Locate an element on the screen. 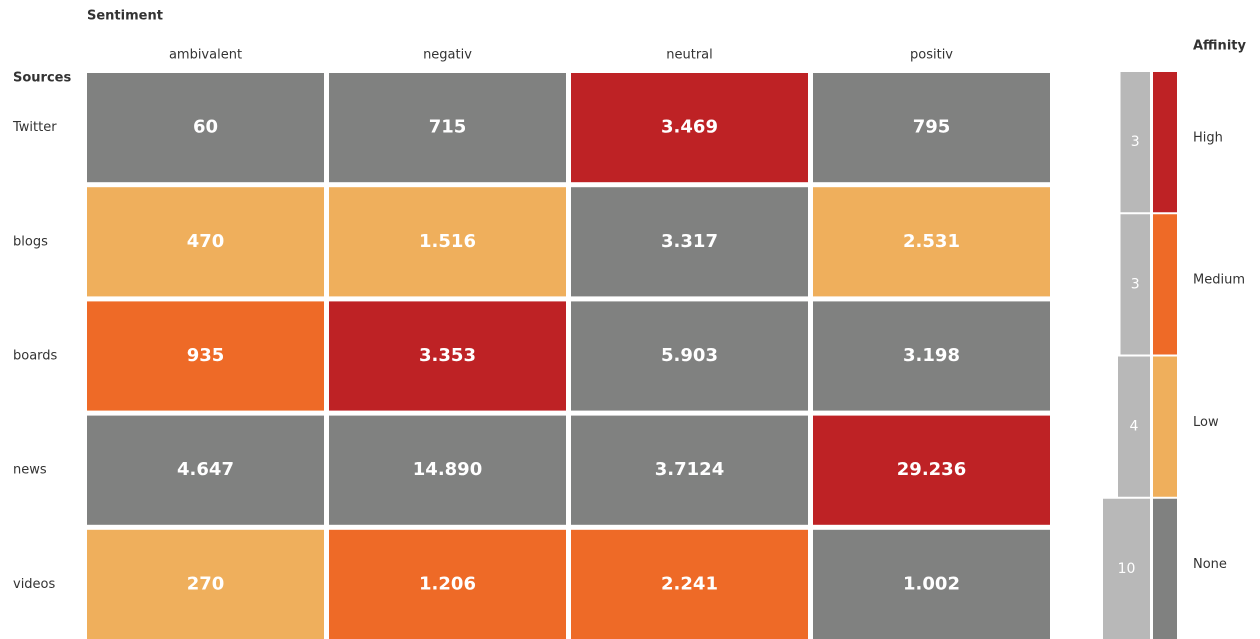 The image size is (1260, 639). legend-label: High is located at coordinates (1208, 137).